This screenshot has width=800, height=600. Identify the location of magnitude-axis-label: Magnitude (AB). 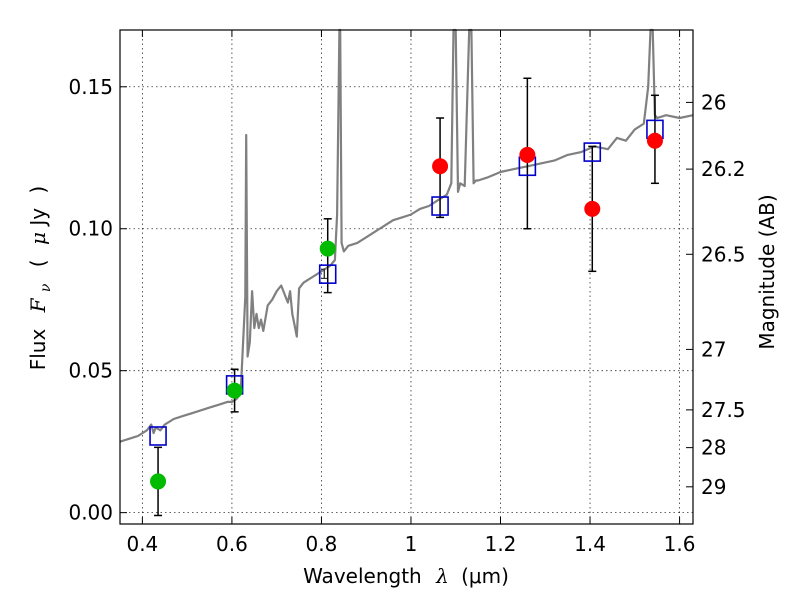
(767, 271).